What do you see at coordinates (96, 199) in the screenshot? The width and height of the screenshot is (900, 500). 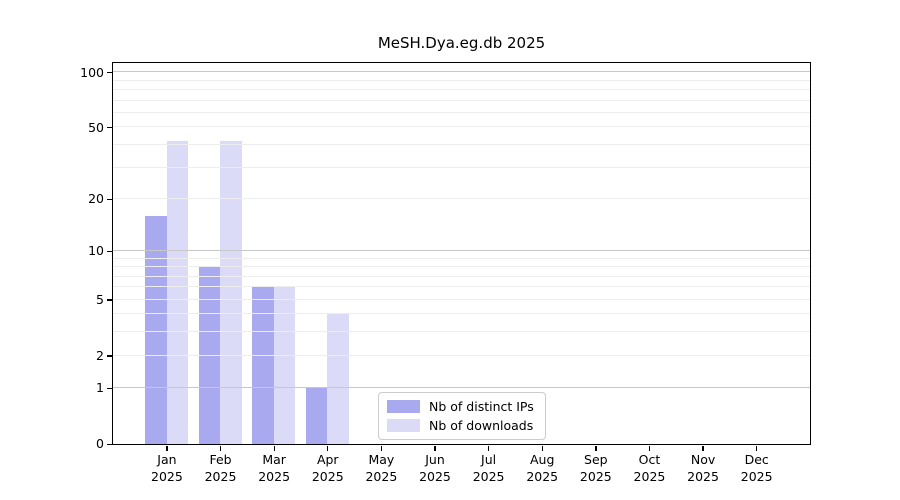 I see `y-tick-label: 20` at bounding box center [96, 199].